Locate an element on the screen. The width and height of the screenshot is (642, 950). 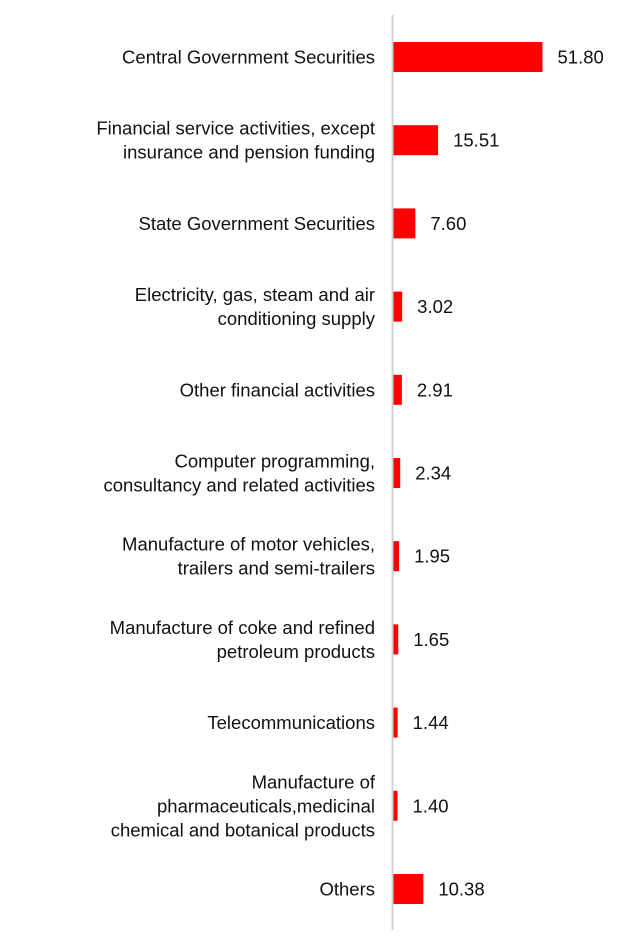
category-label-line: insurance and pension funding is located at coordinates (249, 152).